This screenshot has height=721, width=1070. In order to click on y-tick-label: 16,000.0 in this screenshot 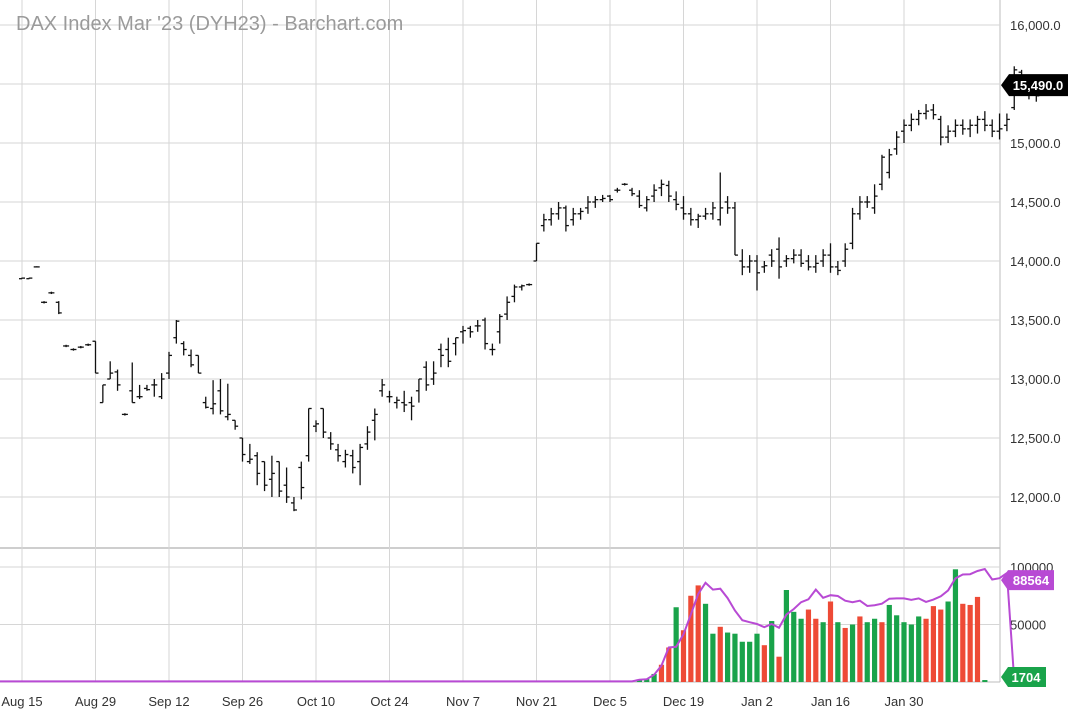, I will do `click(1035, 25)`.